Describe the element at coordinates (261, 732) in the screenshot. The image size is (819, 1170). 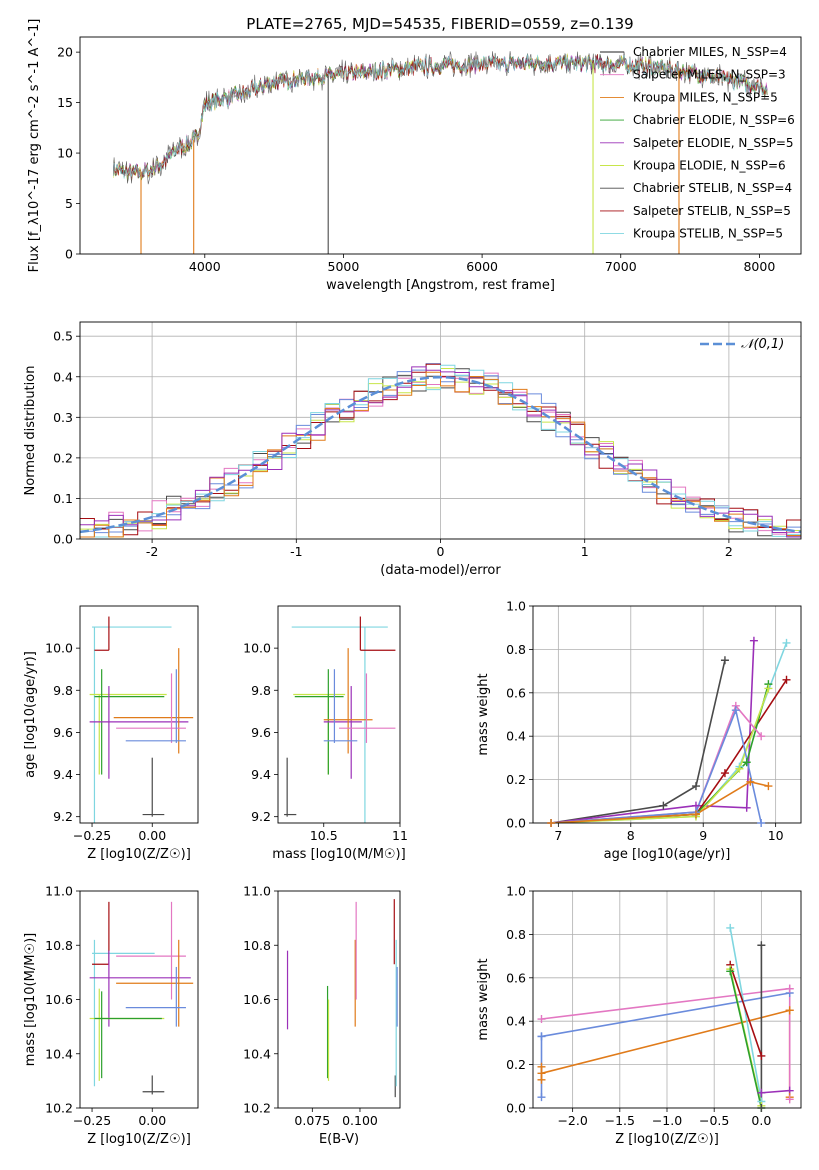
I see `y-tick-label: 9.6` at that location.